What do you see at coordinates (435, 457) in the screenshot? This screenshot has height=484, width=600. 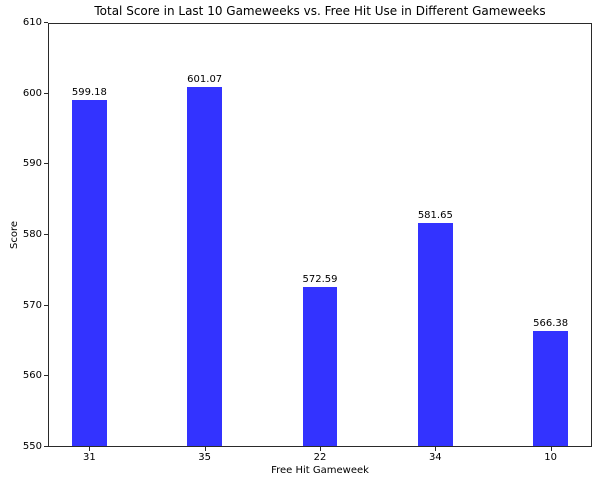 I see `x-tick-label: 34` at bounding box center [435, 457].